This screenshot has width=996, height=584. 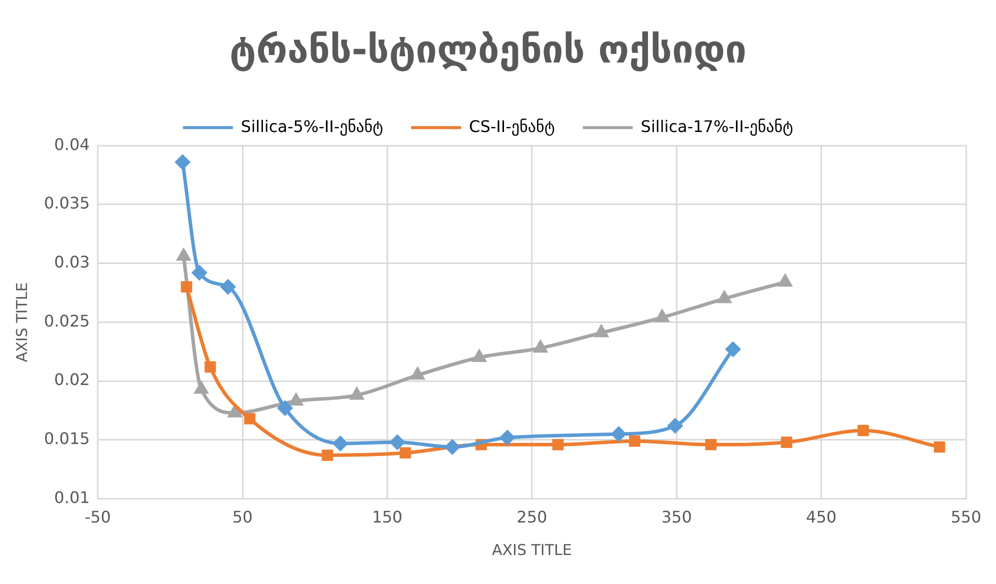 I want to click on y-tick-label: 0.025, so click(x=67, y=320).